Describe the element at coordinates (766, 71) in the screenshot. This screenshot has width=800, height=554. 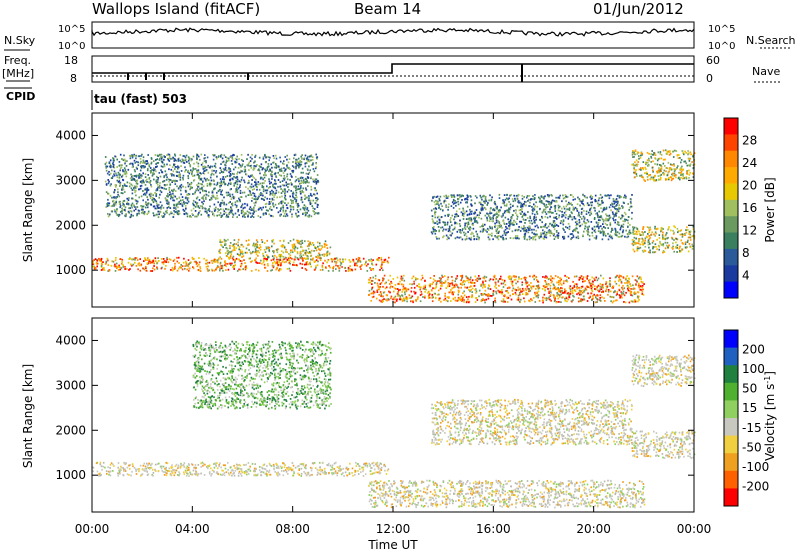
I see `nave-label: Nave` at that location.